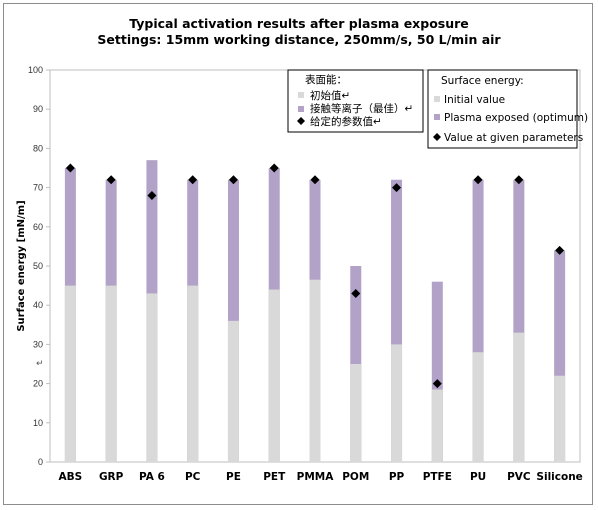 This screenshot has height=510, width=598. I want to click on x-tick-label: PTFE, so click(437, 477).